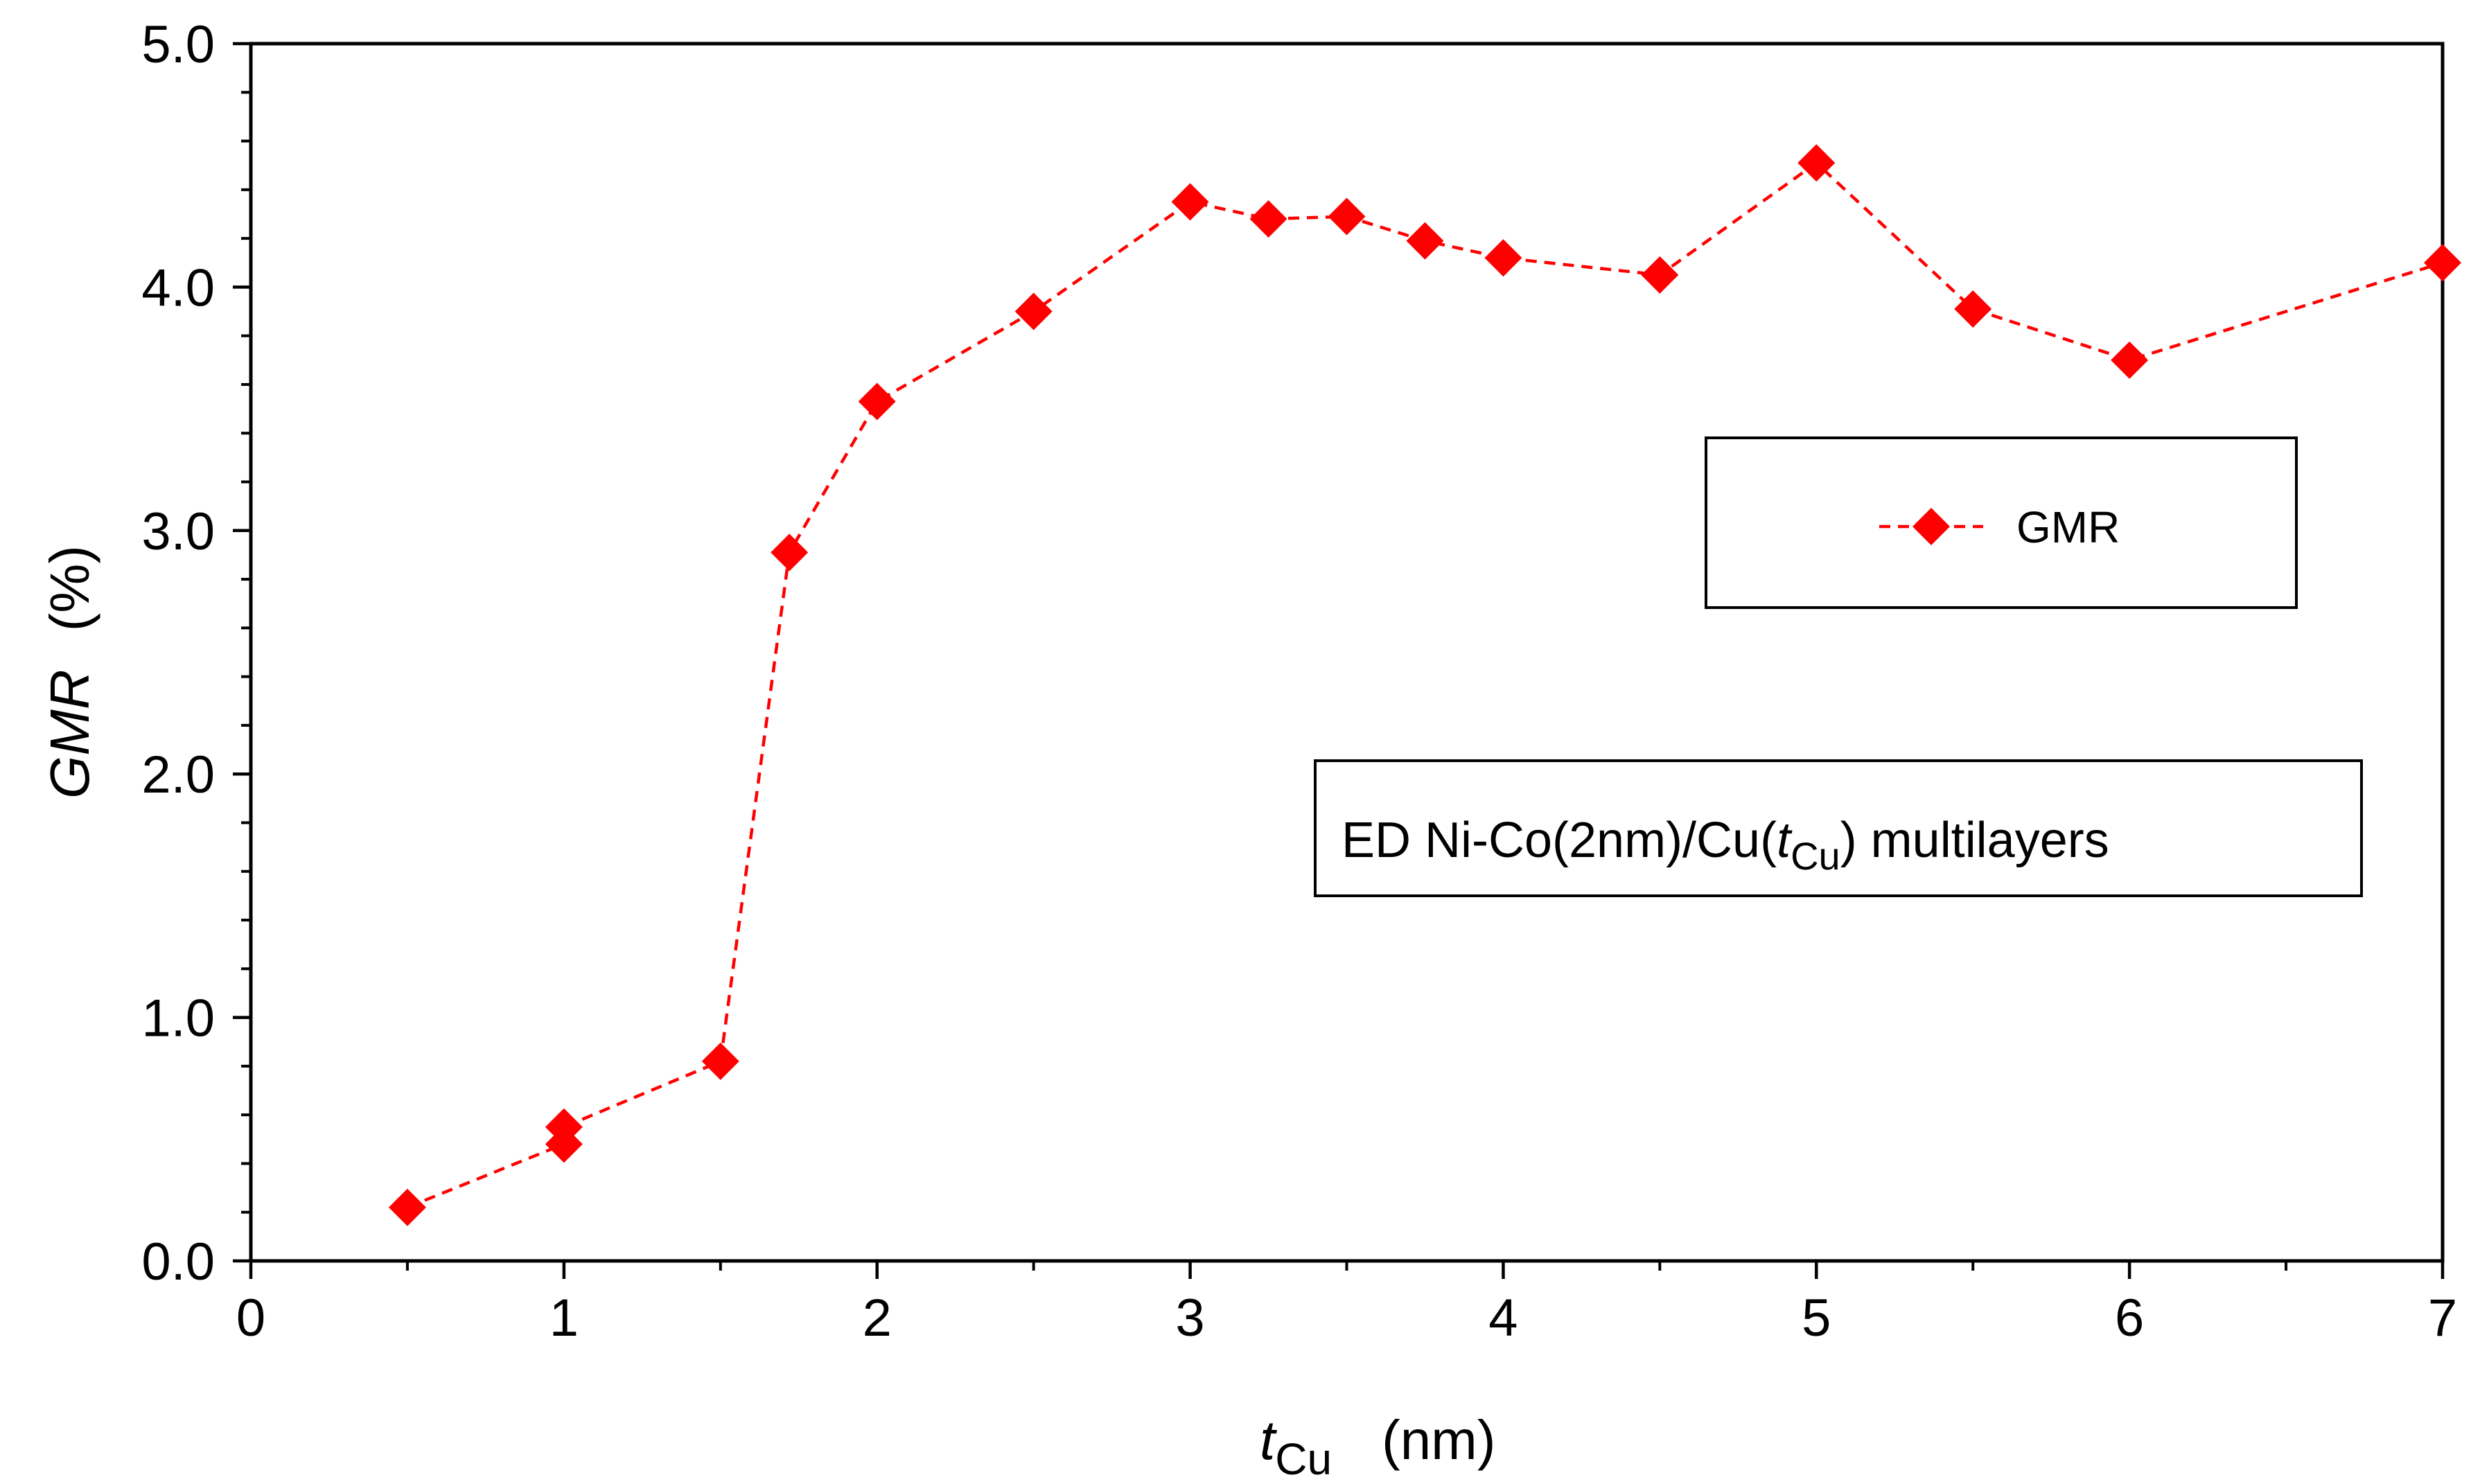 This screenshot has width=2480, height=1484. I want to click on y-tick-label: 5.0, so click(178, 44).